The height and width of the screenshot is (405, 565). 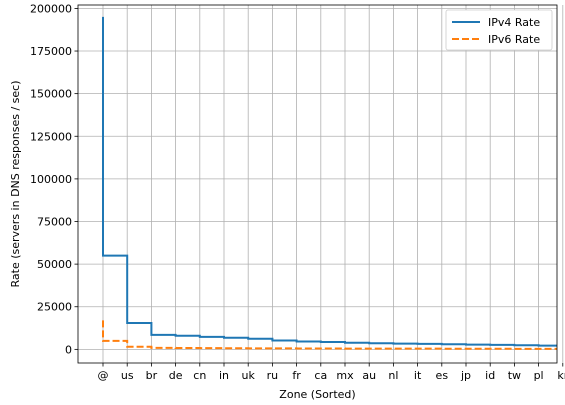 What do you see at coordinates (152, 375) in the screenshot?
I see `x-tick-label: br` at bounding box center [152, 375].